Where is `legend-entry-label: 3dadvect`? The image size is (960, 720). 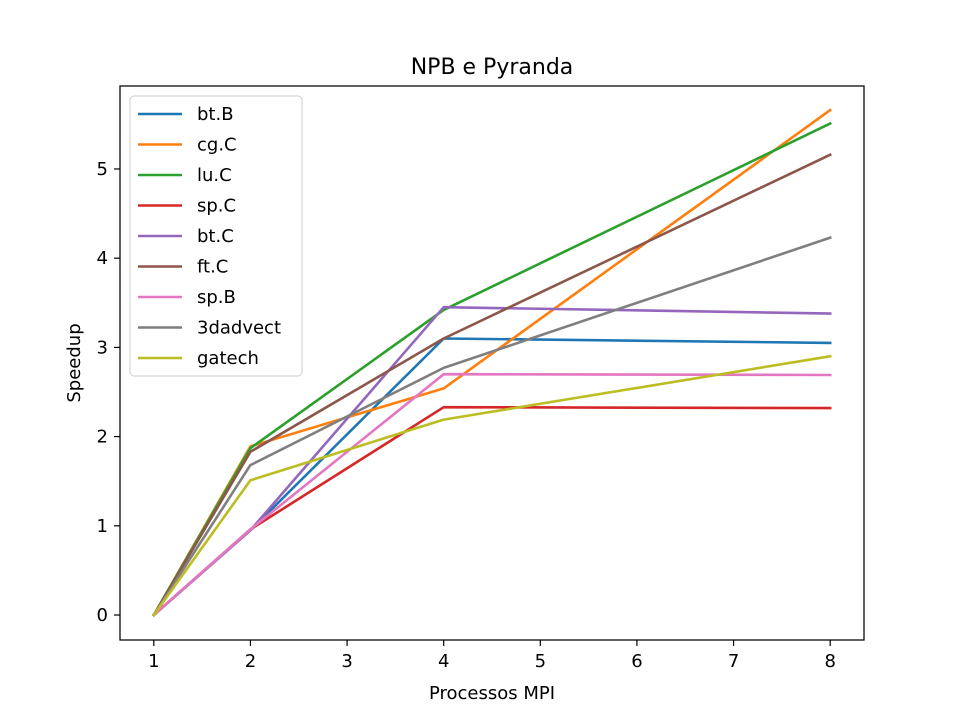
legend-entry-label: 3dadvect is located at coordinates (239, 328).